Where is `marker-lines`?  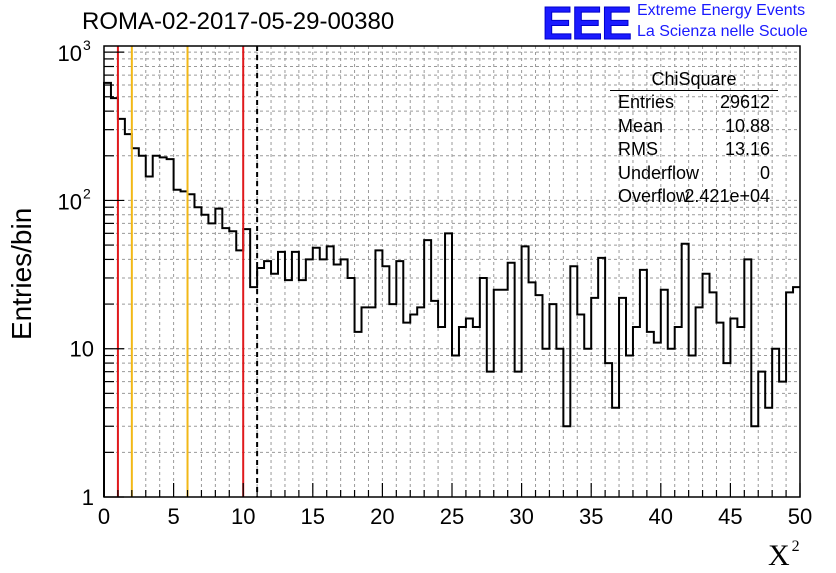
marker-lines is located at coordinates (187, 271).